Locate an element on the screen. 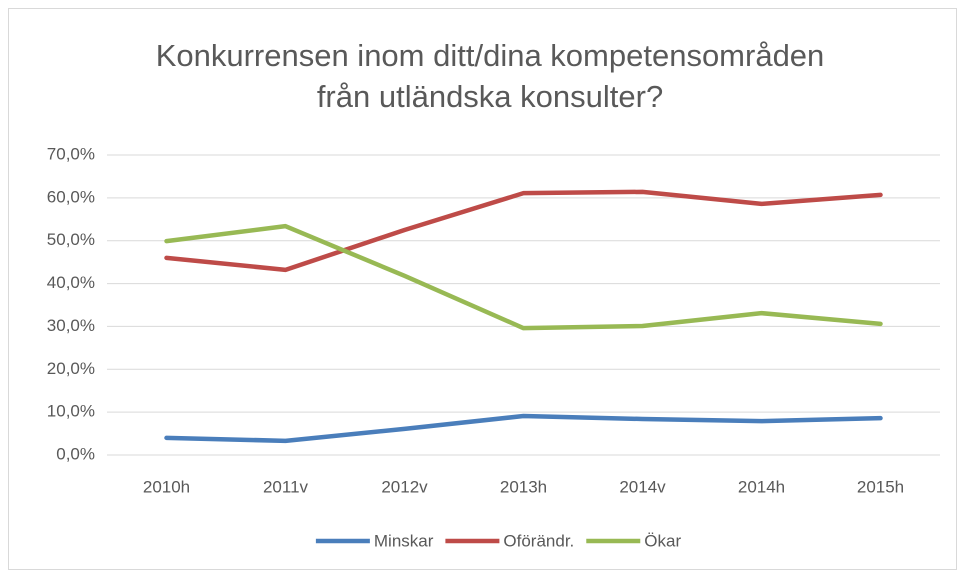 The width and height of the screenshot is (958, 571). y-tick-label: 60,0% is located at coordinates (71, 196).